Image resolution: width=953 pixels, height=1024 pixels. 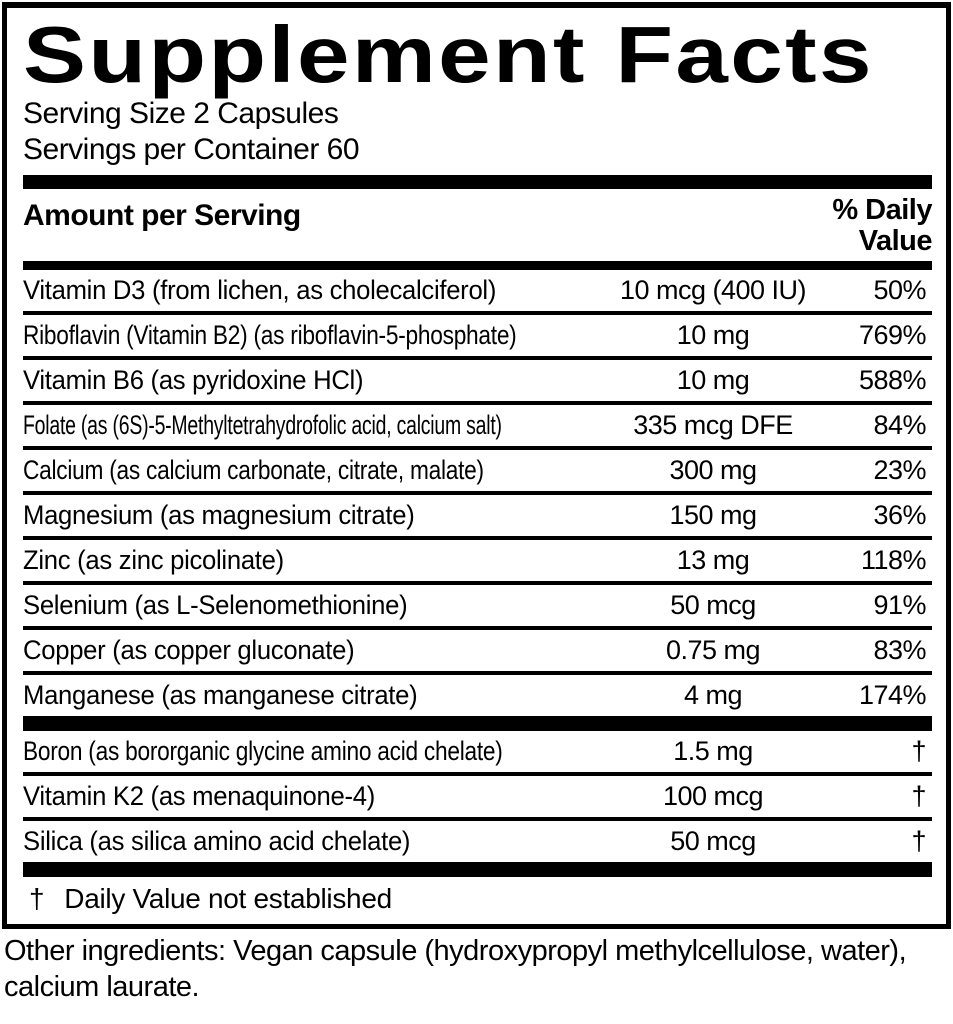 I want to click on nutrient-daily-value: 84%, so click(x=899, y=424).